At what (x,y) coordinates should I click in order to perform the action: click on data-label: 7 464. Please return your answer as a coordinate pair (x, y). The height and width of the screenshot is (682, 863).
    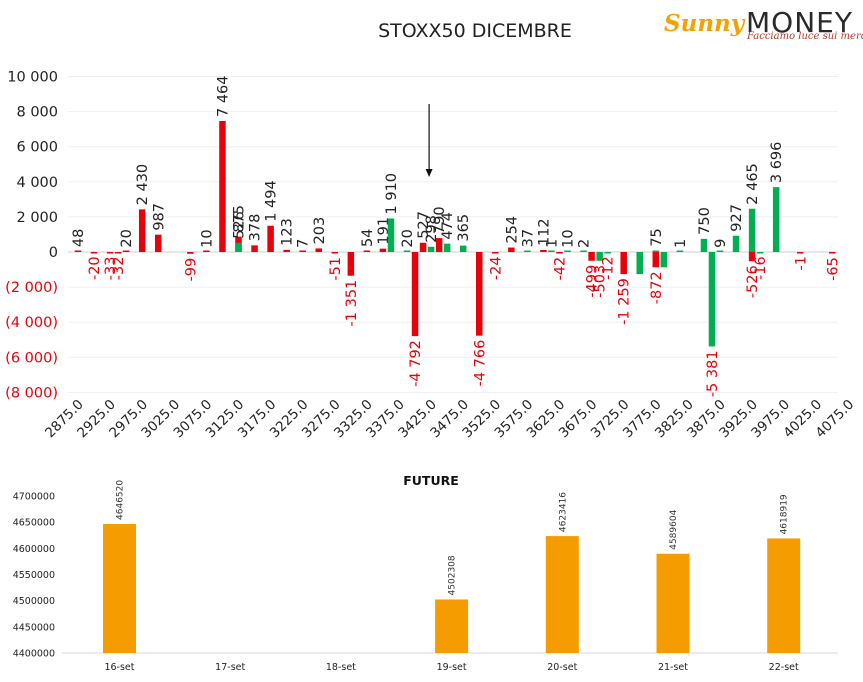
    Looking at the image, I should click on (223, 96).